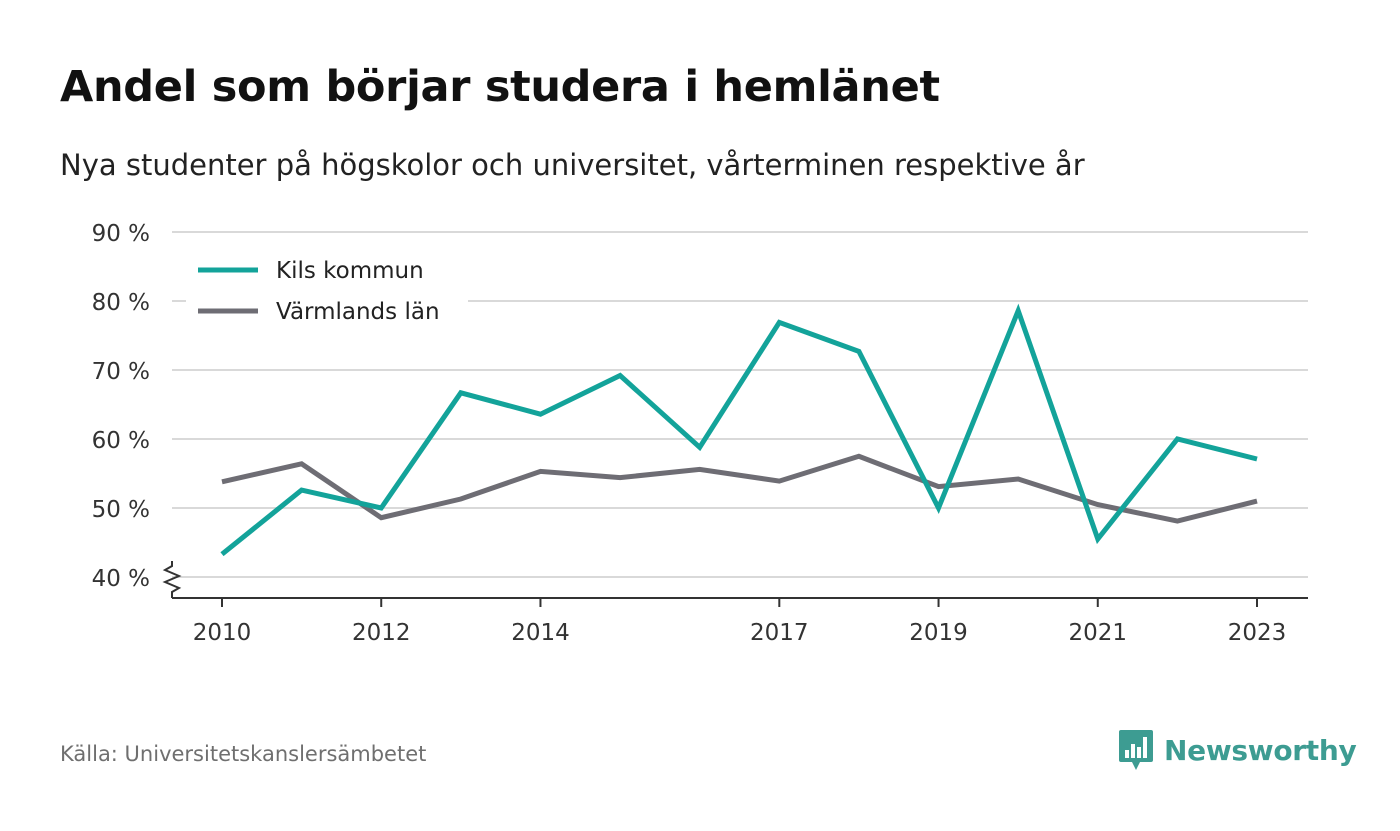 The image size is (1400, 831). Describe the element at coordinates (350, 271) in the screenshot. I see `legend-label: Kils kommun` at that location.